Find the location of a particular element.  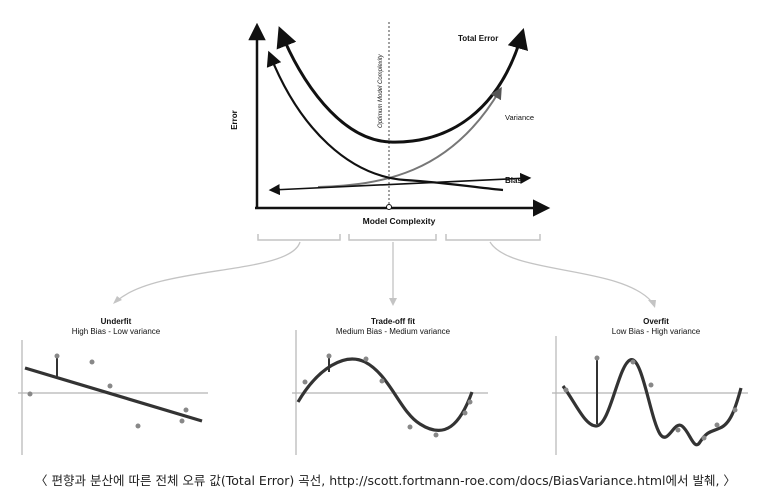

connectors is located at coordinates (384, 274).